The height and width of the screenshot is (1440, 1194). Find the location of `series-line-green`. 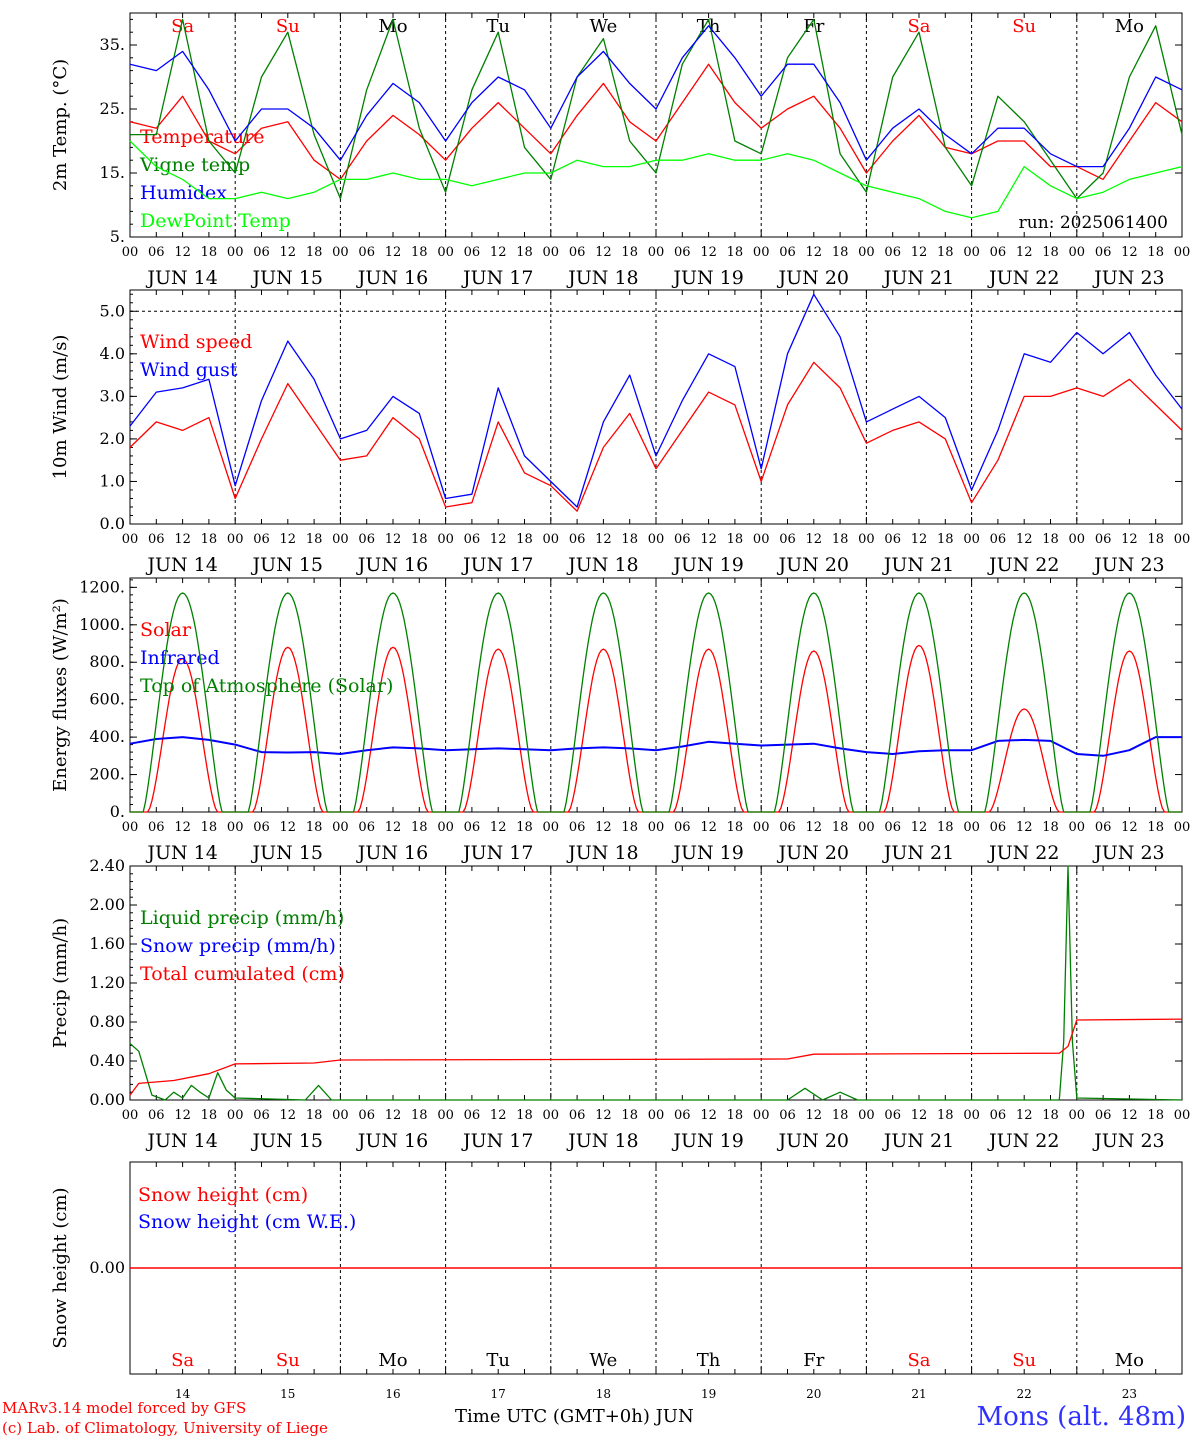

series-line-green is located at coordinates (656, 983).